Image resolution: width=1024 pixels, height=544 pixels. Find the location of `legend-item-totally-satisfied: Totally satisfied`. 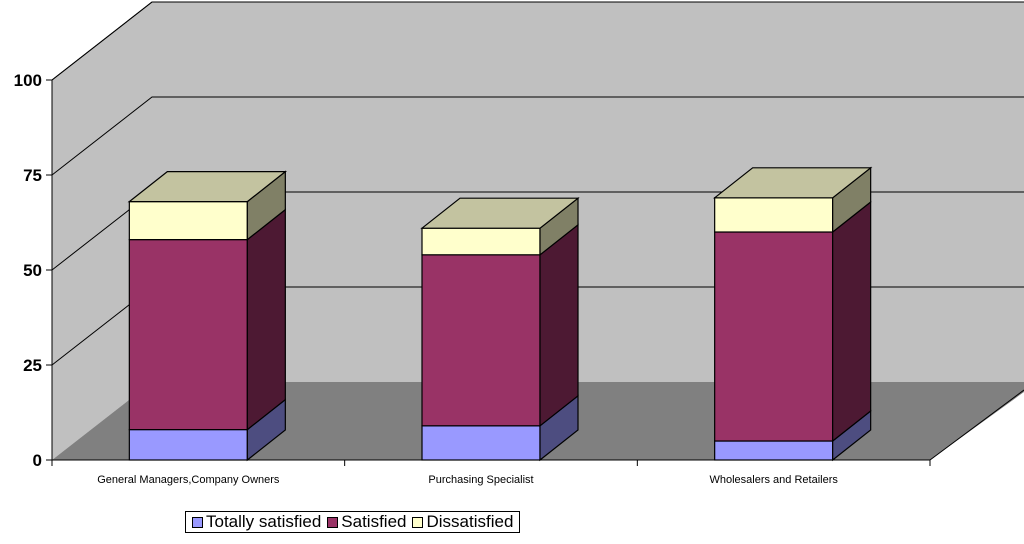

legend-item-totally-satisfied: Totally satisfied is located at coordinates (256, 522).